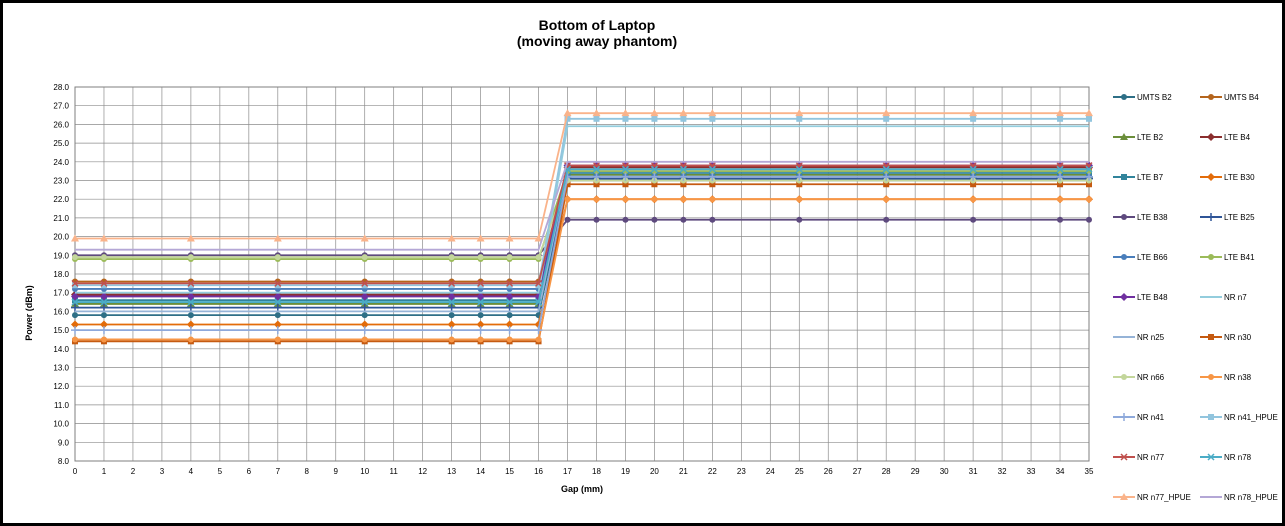 The height and width of the screenshot is (526, 1285). What do you see at coordinates (1152, 297) in the screenshot?
I see `legend-label: LTE B48` at bounding box center [1152, 297].